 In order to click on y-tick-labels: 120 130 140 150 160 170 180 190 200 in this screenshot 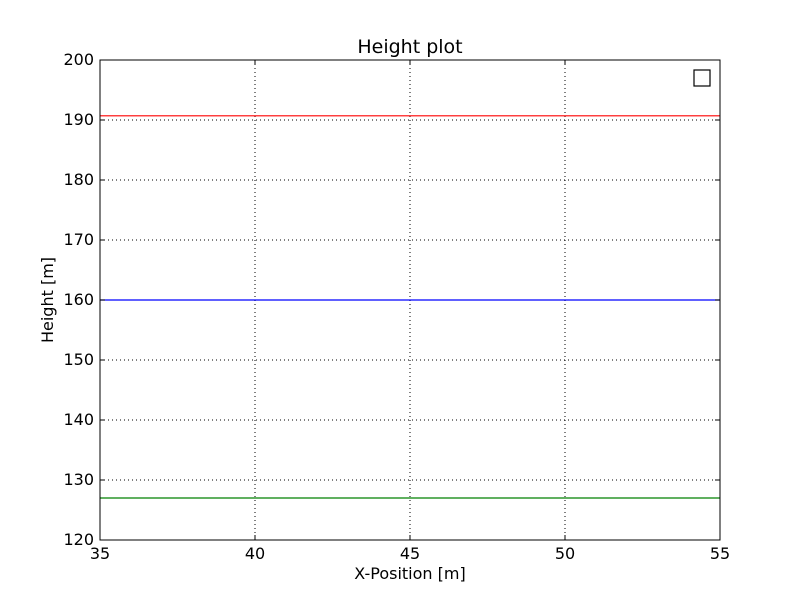, I will do `click(78, 299)`.